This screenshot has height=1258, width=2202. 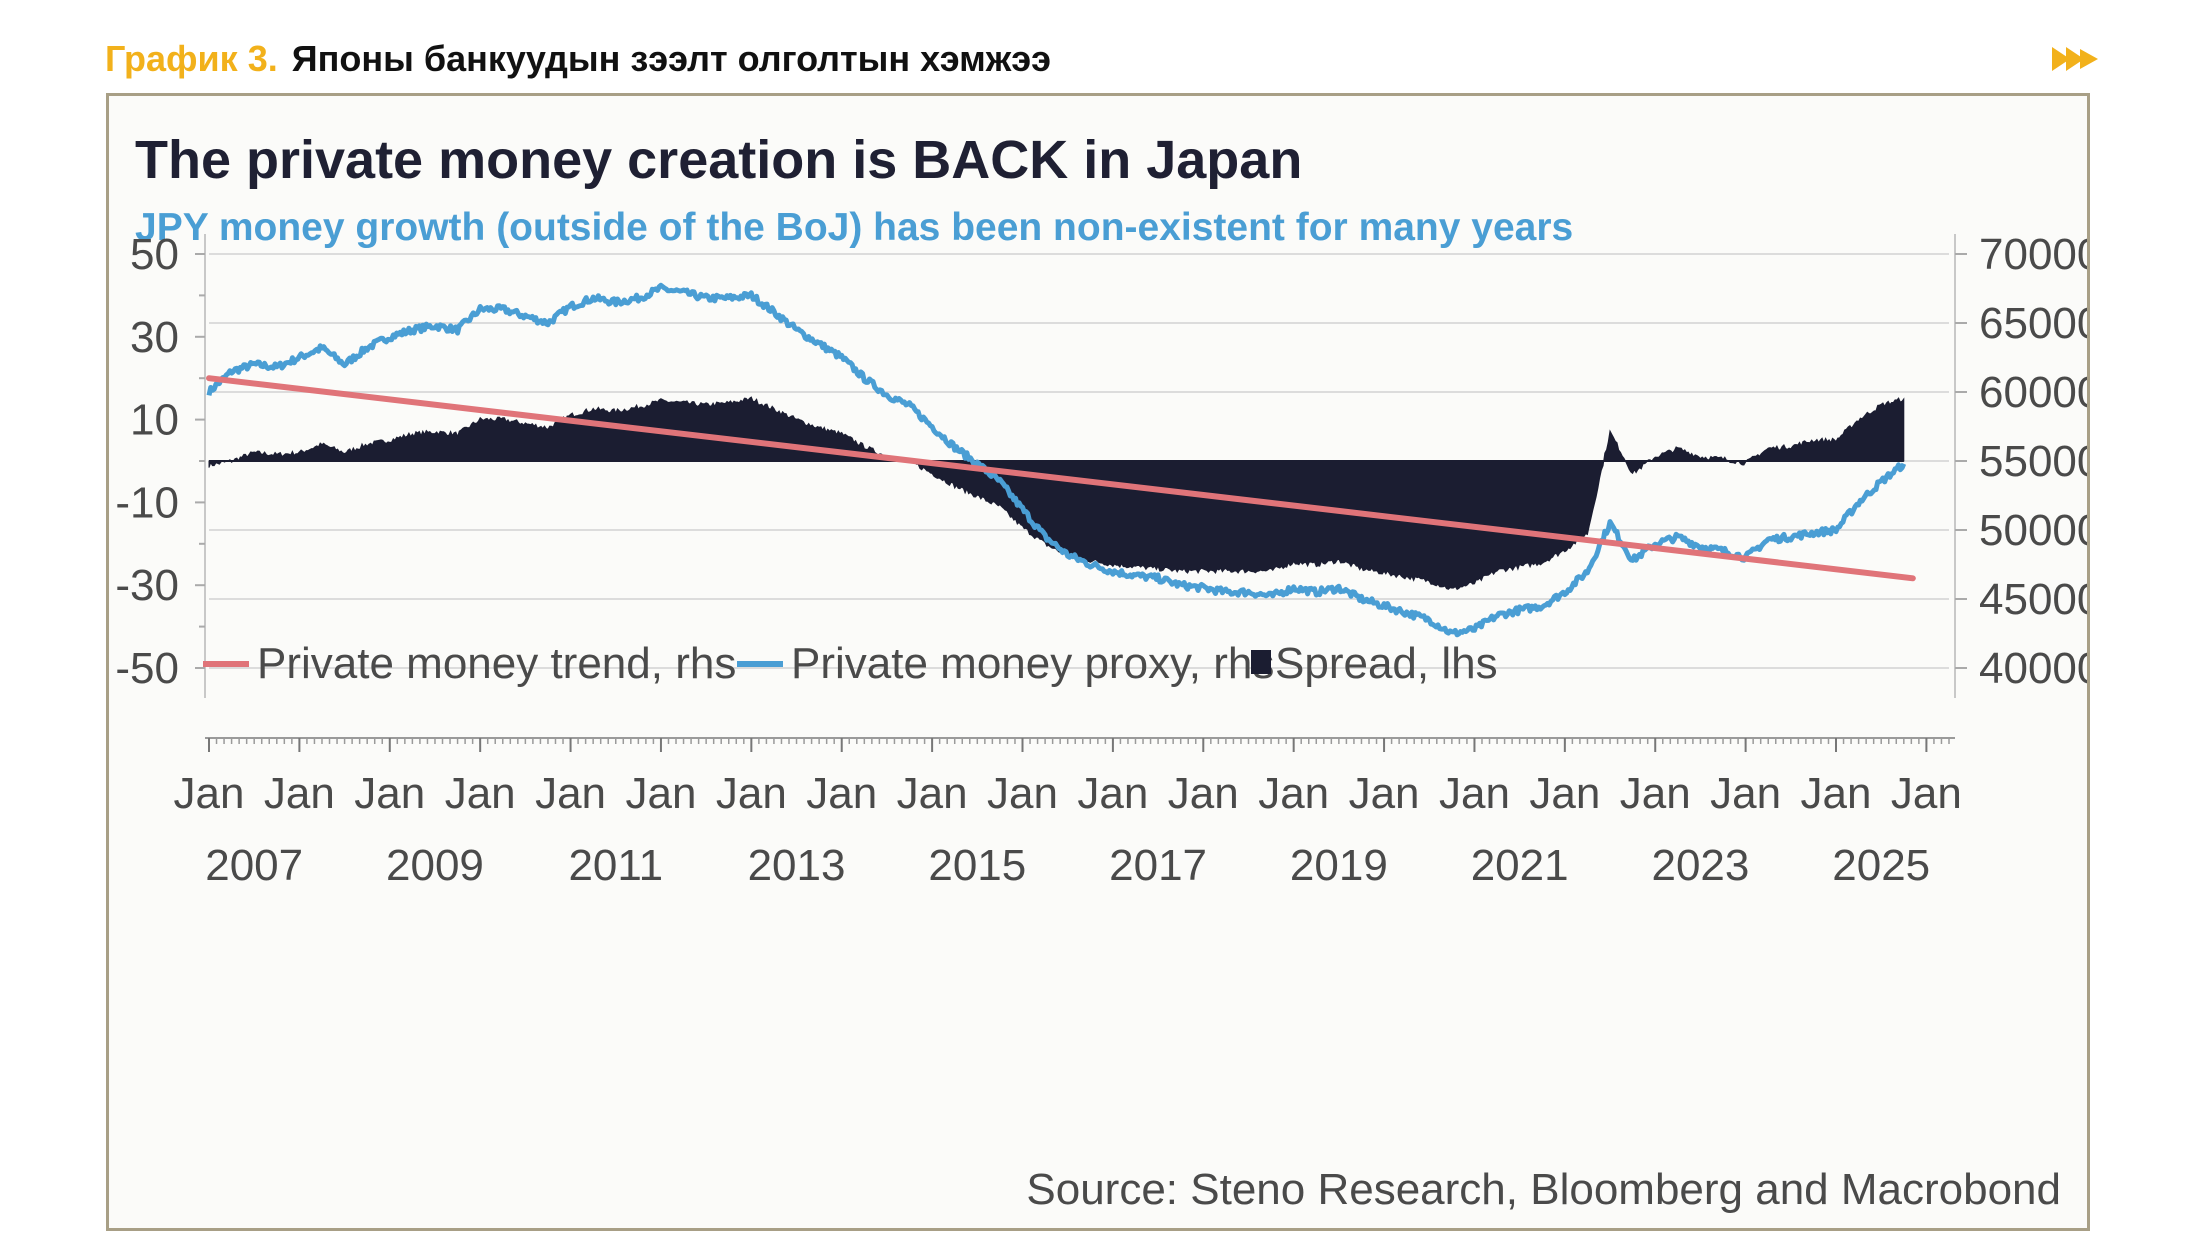 What do you see at coordinates (154, 420) in the screenshot?
I see `left-axis-tick-label: 10` at bounding box center [154, 420].